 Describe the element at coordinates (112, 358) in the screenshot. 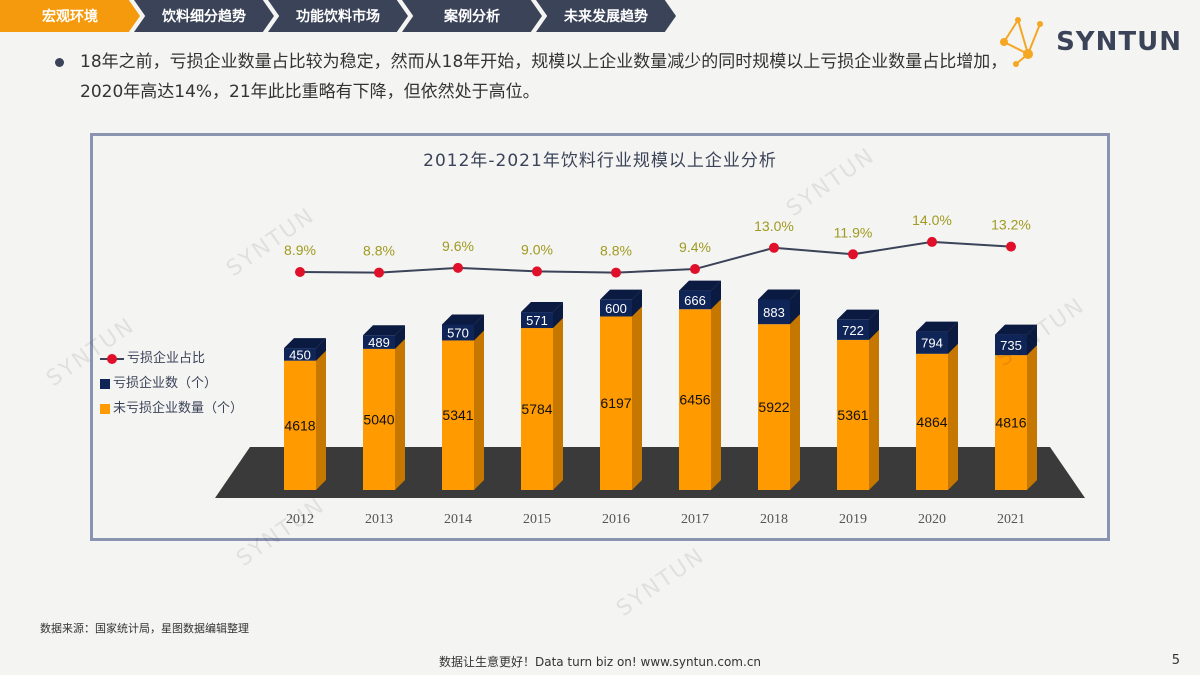

I see `line-marker-icon` at that location.